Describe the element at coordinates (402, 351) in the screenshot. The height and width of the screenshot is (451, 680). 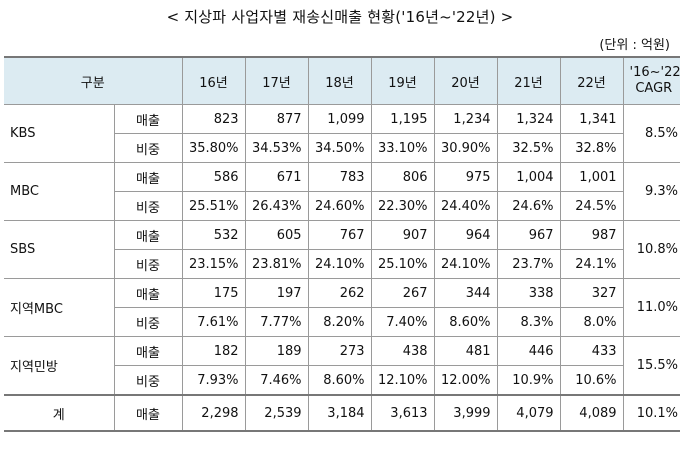
I see `sales-value: 438` at that location.